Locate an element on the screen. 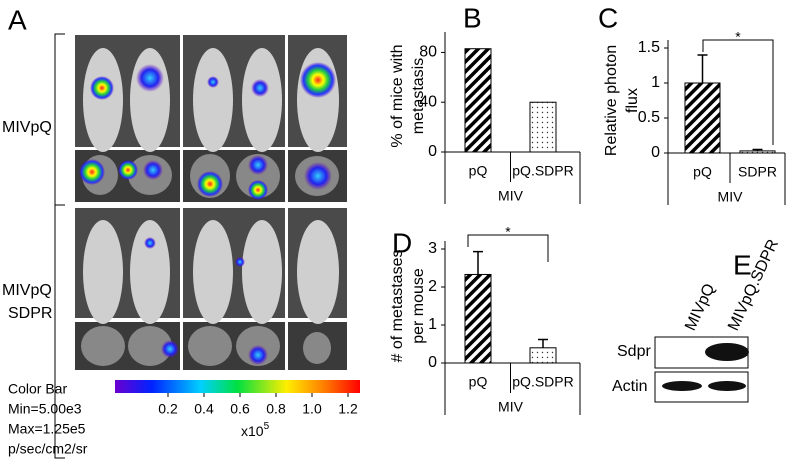  y-tick-label: 80 is located at coordinates (428, 52).